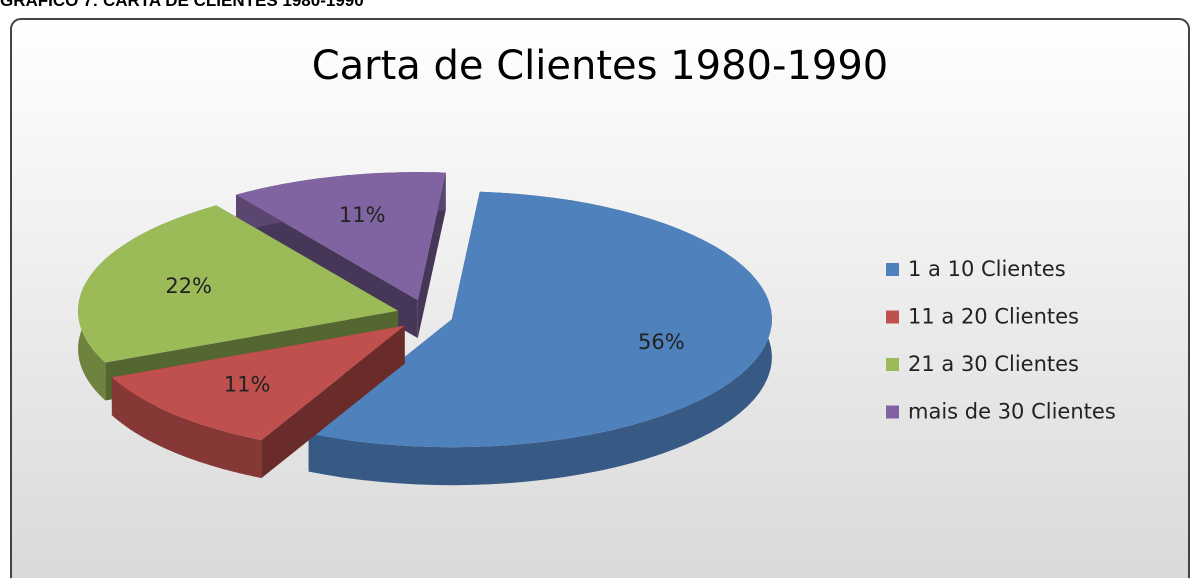 The height and width of the screenshot is (578, 1192). Describe the element at coordinates (993, 317) in the screenshot. I see `legend-label: 11 a 20 Clientes` at that location.